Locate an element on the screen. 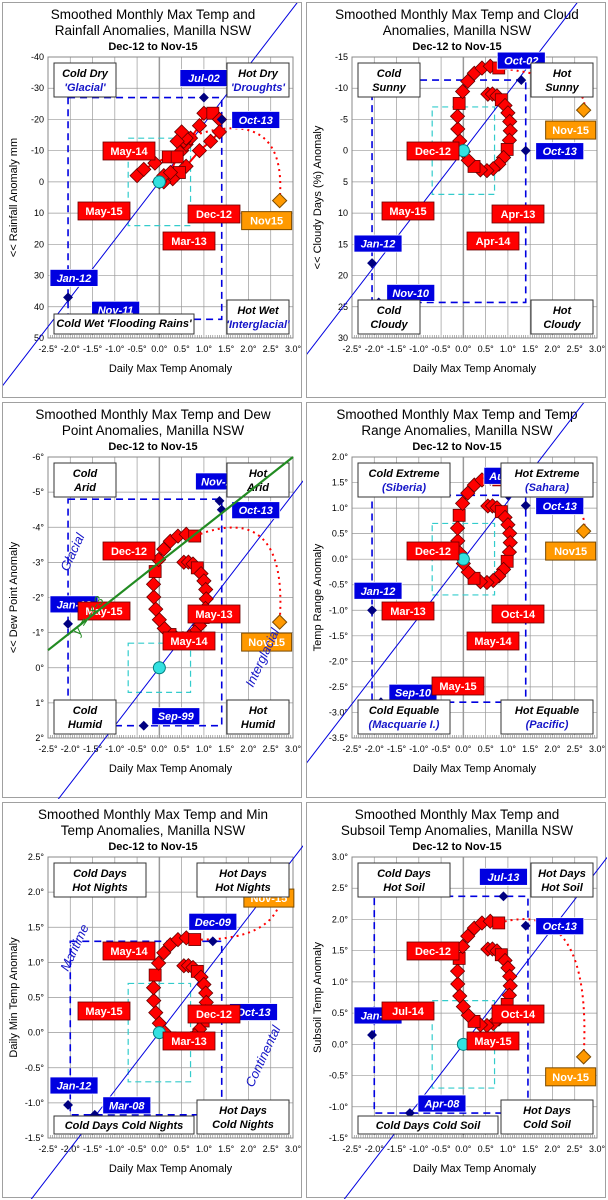 Image resolution: width=608 pixels, height=1200 pixels. y-axis-label: Daily Min Temp Anomaly is located at coordinates (14, 997).